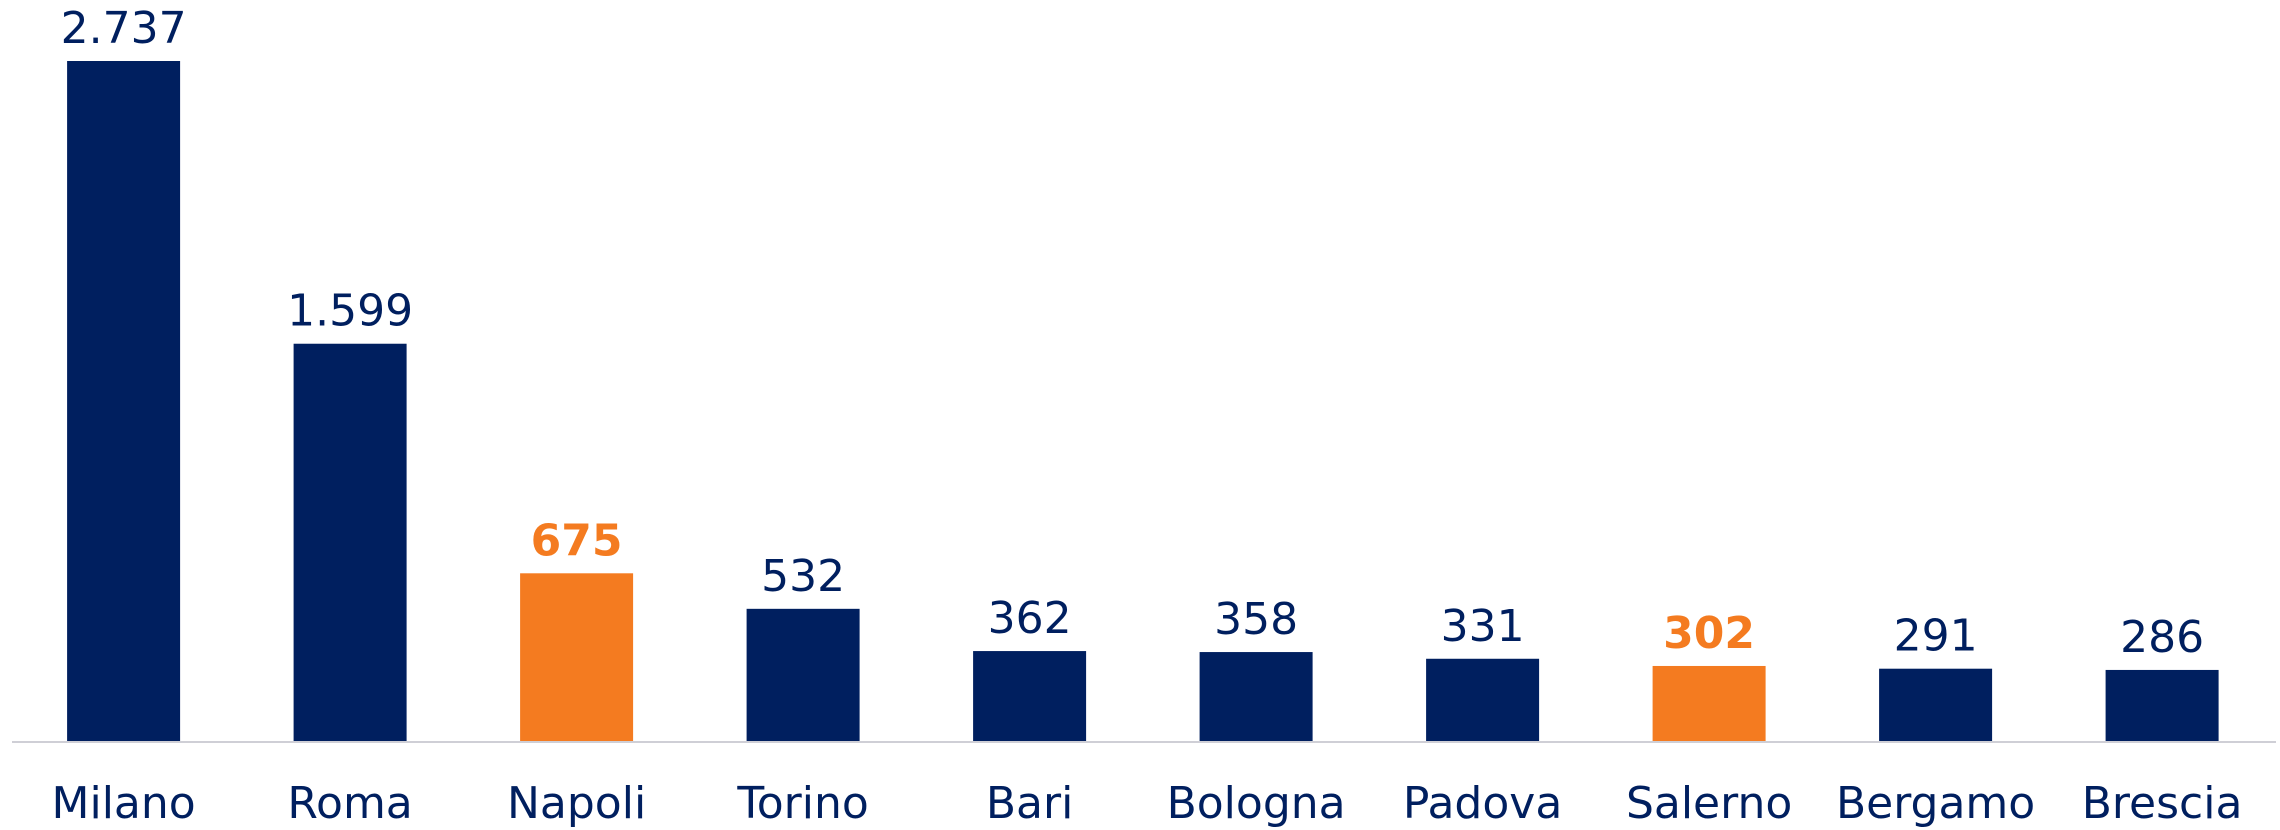 This screenshot has width=2280, height=830. Describe the element at coordinates (124, 28) in the screenshot. I see `value-label: 2.737` at that location.